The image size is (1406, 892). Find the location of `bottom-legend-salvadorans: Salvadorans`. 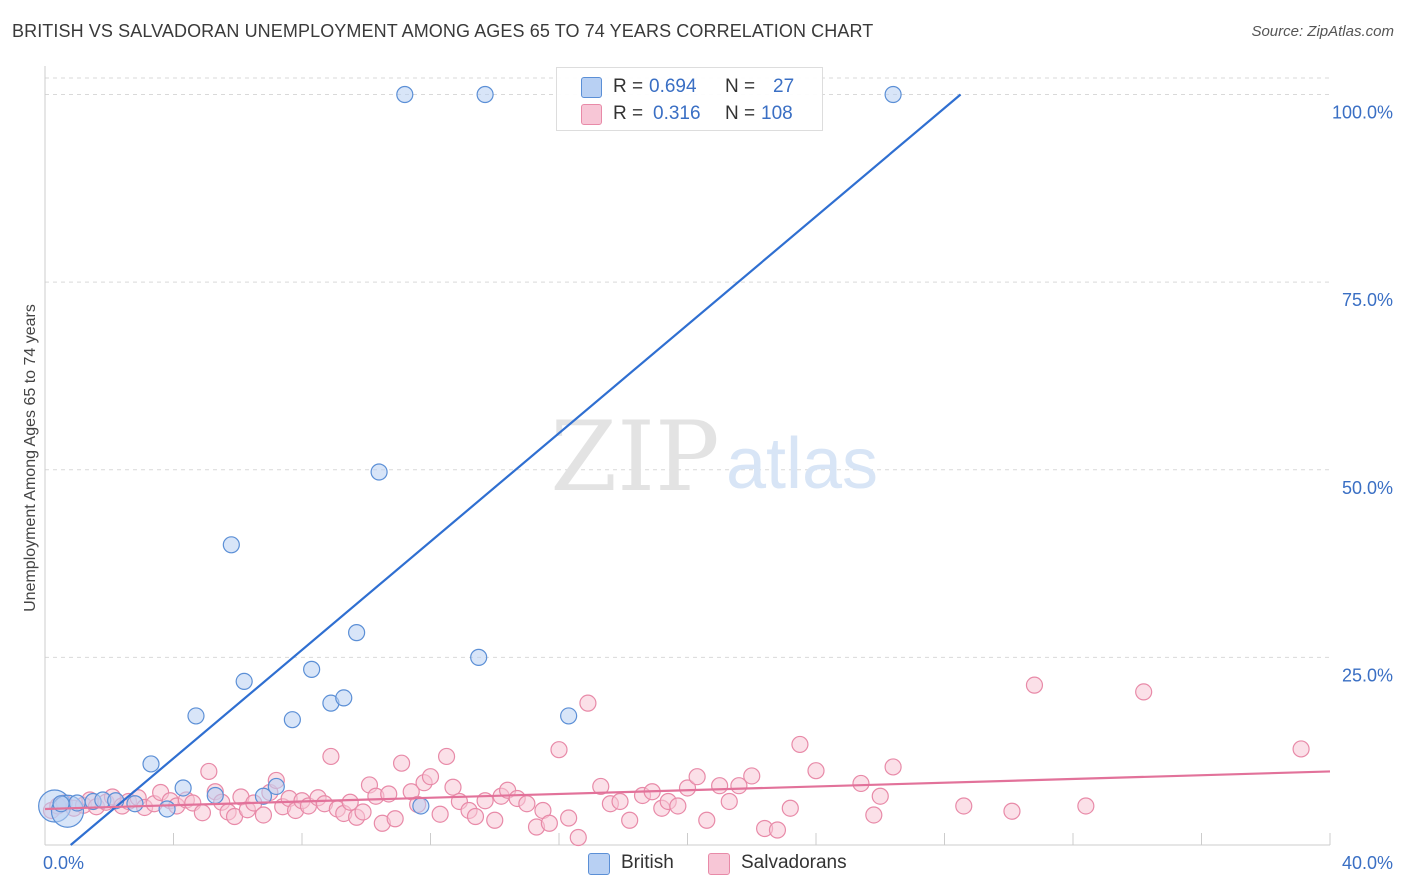

bottom-legend-salvadorans: Salvadorans is located at coordinates (788, 863).